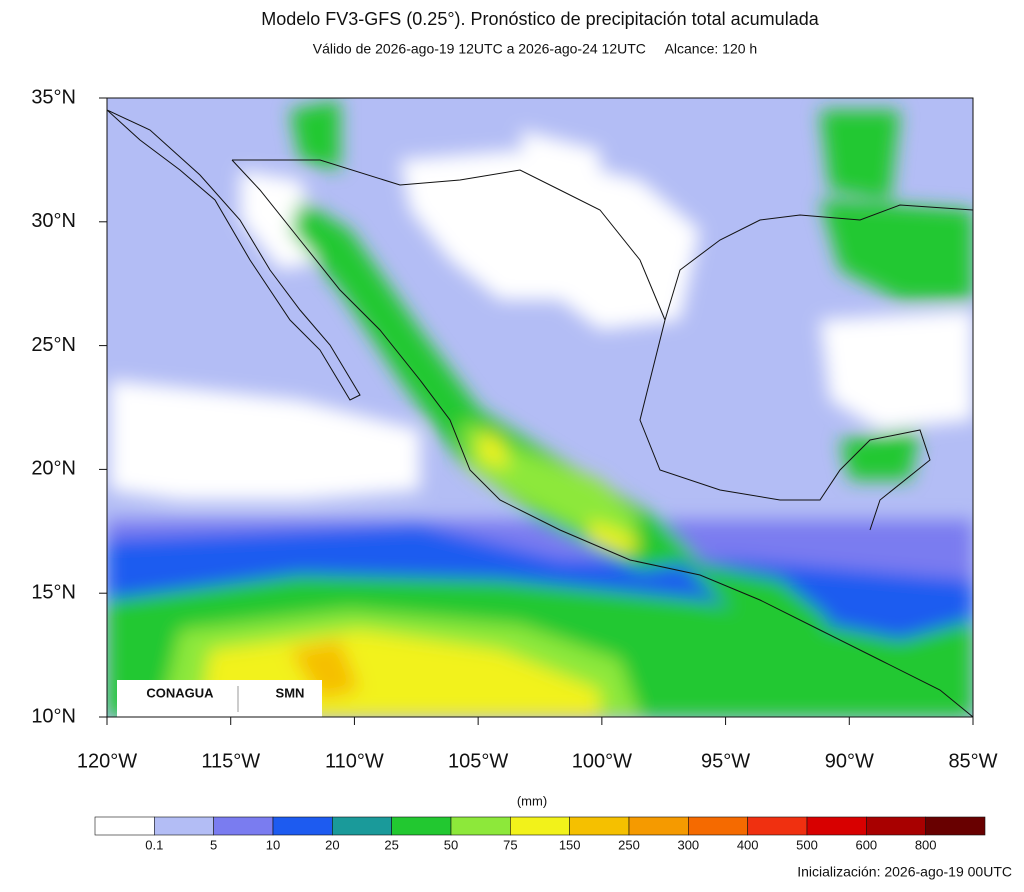  I want to click on x-tick-label: 95°W, so click(725, 761).